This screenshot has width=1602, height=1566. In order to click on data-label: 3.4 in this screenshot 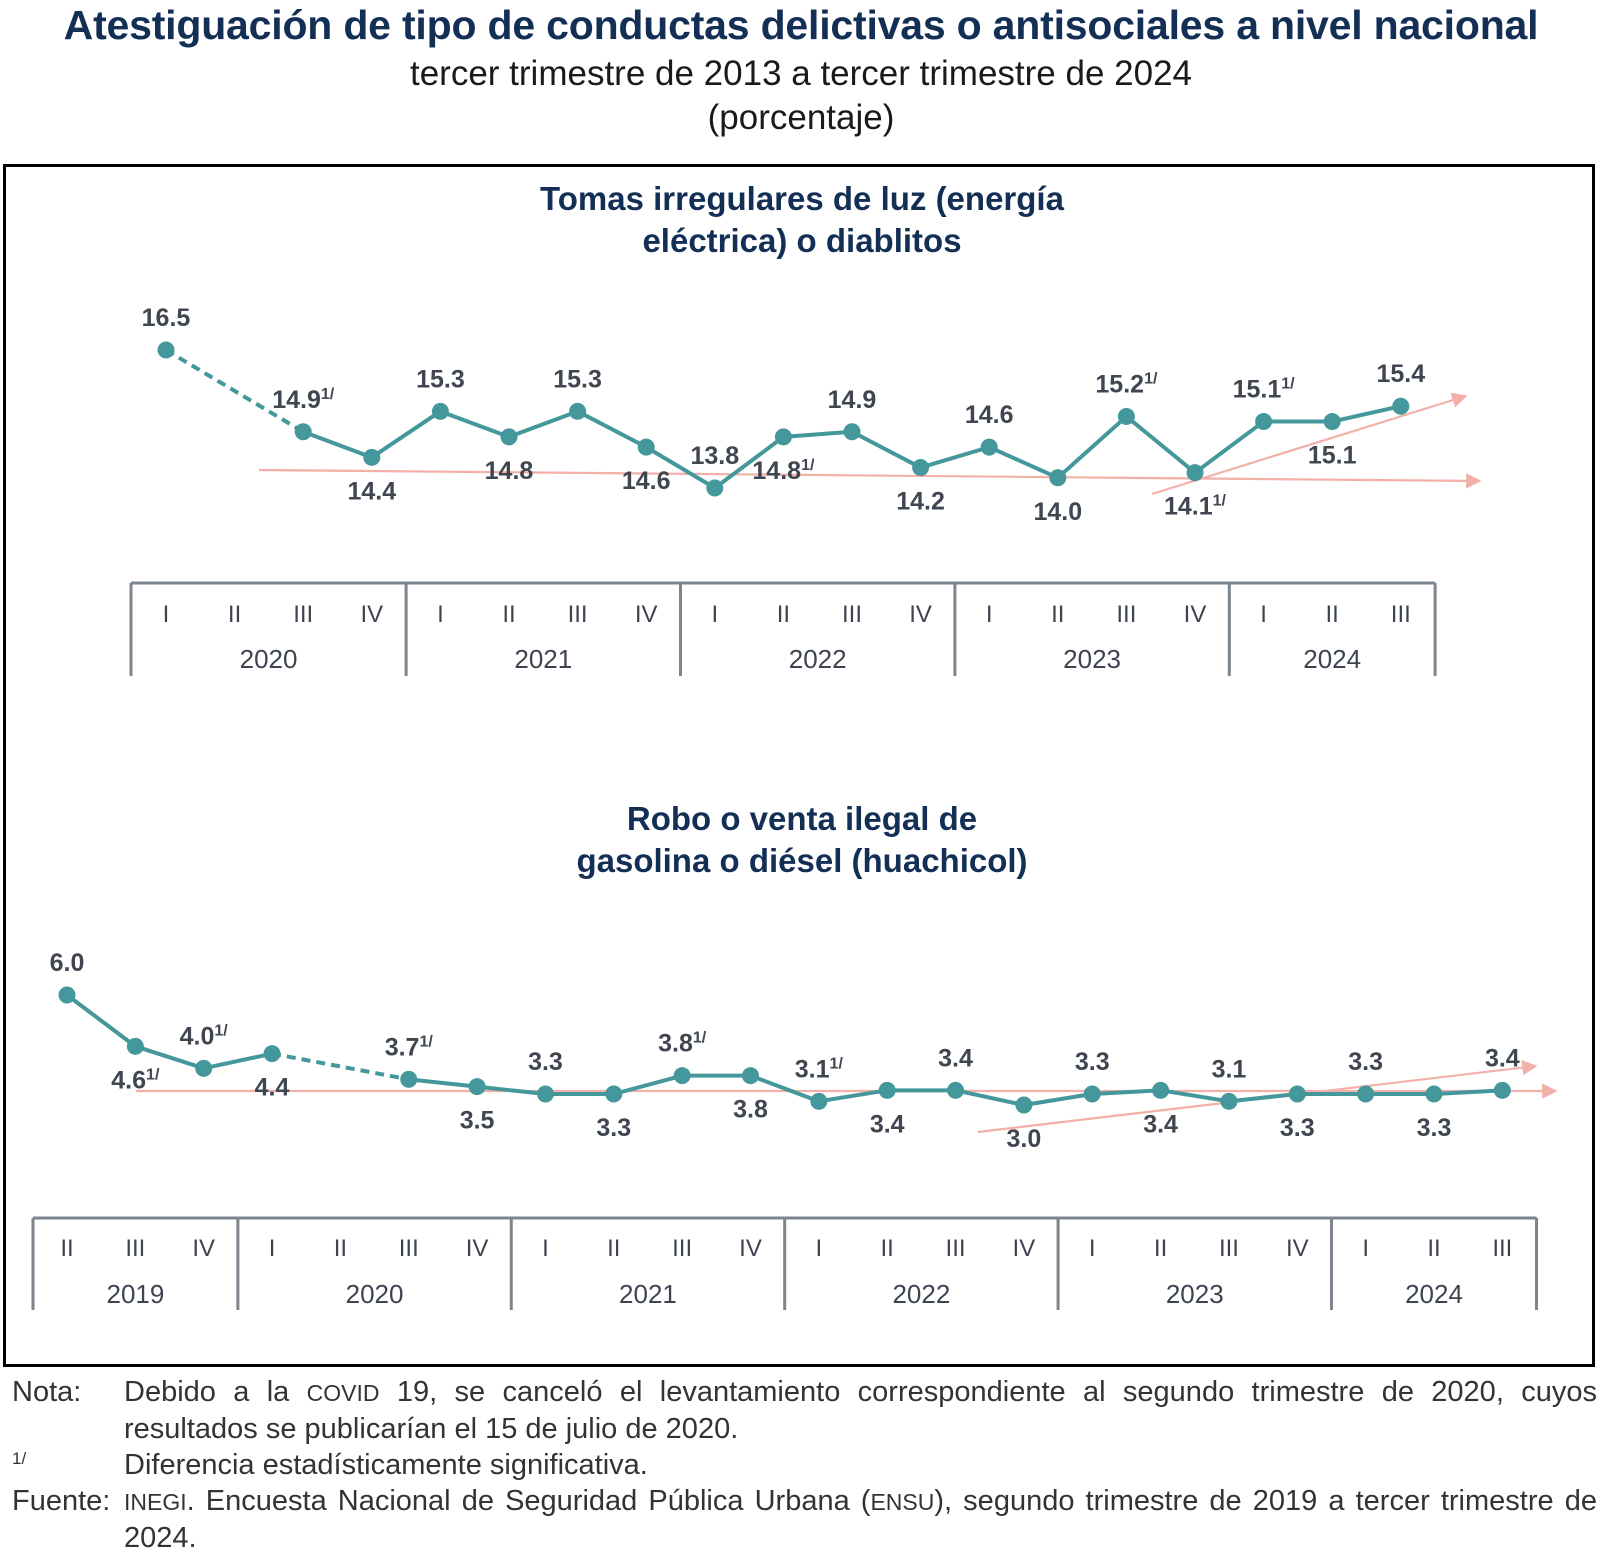, I will do `click(955, 1058)`.